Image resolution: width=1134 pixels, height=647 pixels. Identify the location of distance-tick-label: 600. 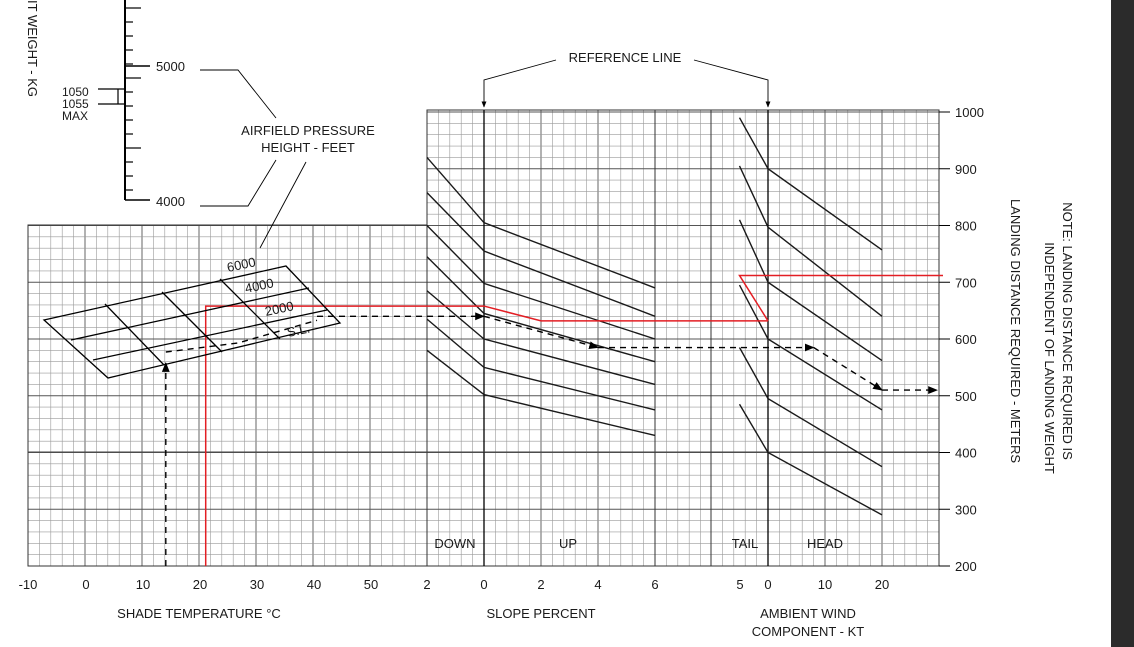
(966, 339).